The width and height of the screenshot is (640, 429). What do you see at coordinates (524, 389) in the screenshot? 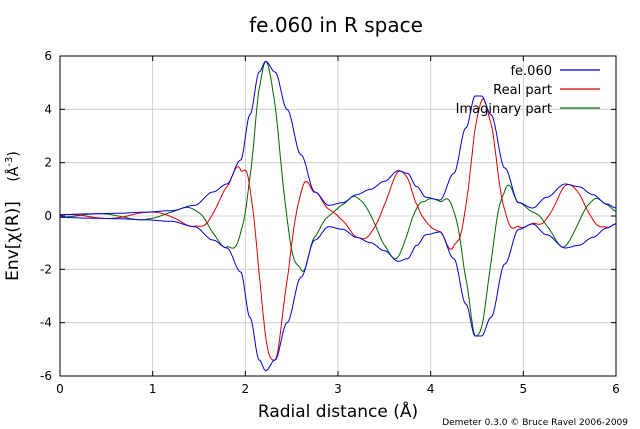
I see `x-tick-label: 5` at bounding box center [524, 389].